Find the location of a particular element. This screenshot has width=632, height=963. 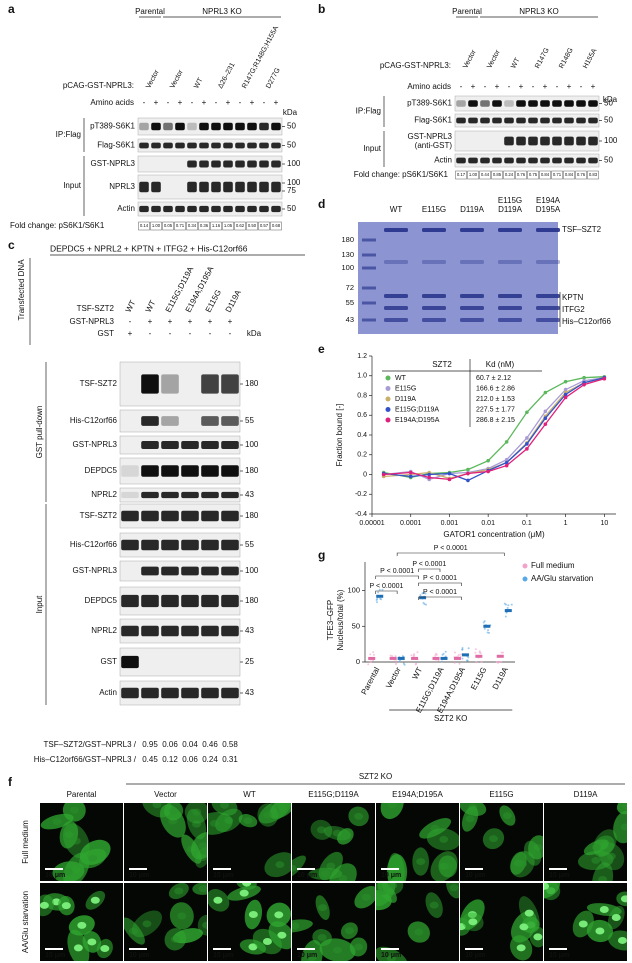

marker-label: 43 is located at coordinates (249, 692).